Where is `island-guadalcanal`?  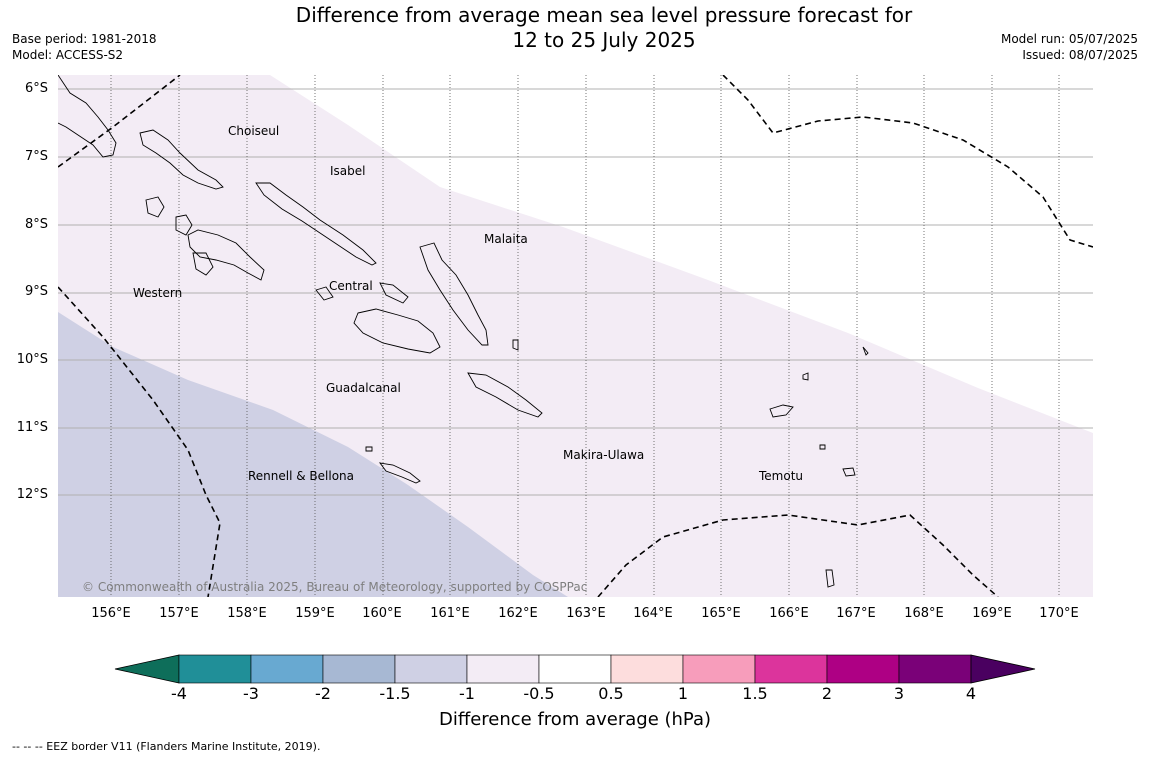
island-guadalcanal is located at coordinates (397, 331).